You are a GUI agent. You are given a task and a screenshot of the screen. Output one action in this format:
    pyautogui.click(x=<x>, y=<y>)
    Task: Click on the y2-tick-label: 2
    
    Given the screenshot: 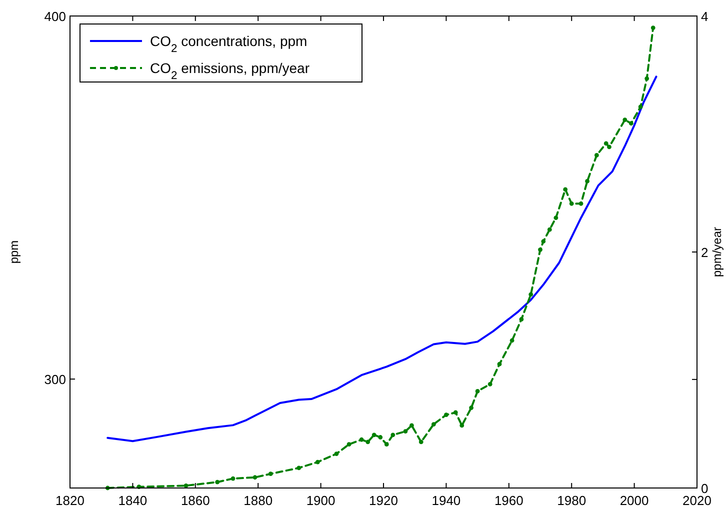 What is the action you would take?
    pyautogui.click(x=704, y=252)
    